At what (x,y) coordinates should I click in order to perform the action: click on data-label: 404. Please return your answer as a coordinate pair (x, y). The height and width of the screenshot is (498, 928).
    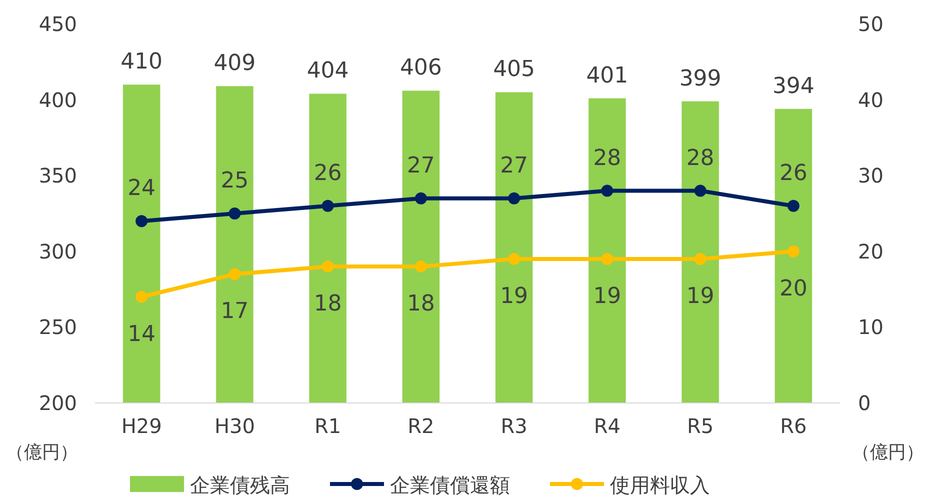
    Looking at the image, I should click on (327, 71).